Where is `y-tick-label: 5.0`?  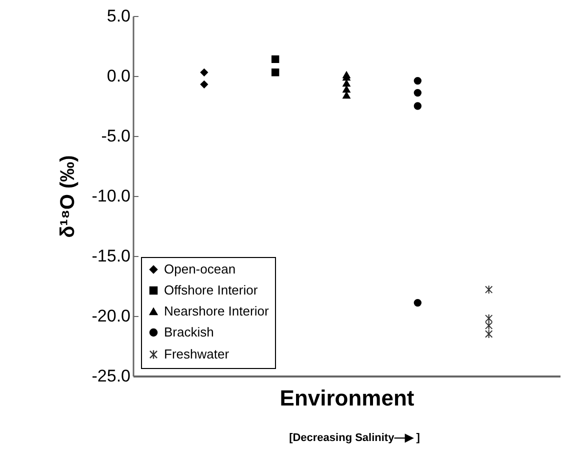
y-tick-label: 5.0 is located at coordinates (118, 16).